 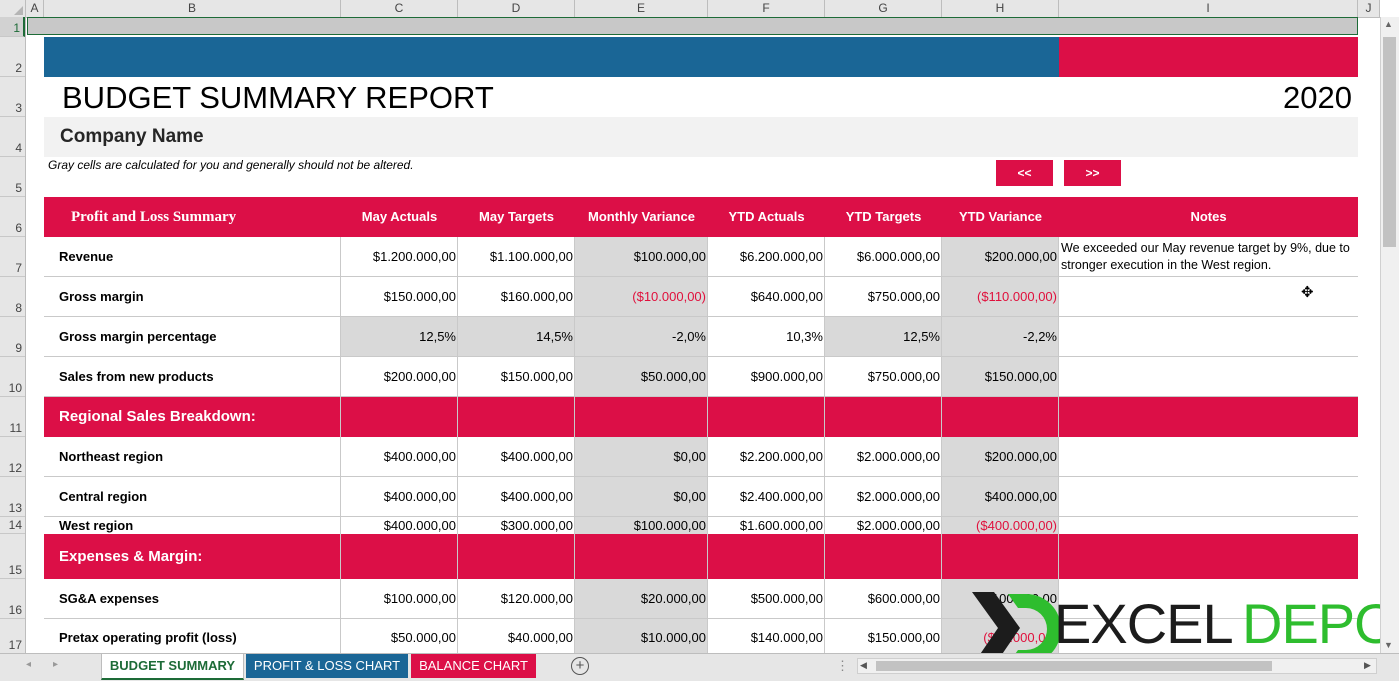 I want to click on cell-sga-ytd-targets: $600.000,00, so click(x=903, y=598).